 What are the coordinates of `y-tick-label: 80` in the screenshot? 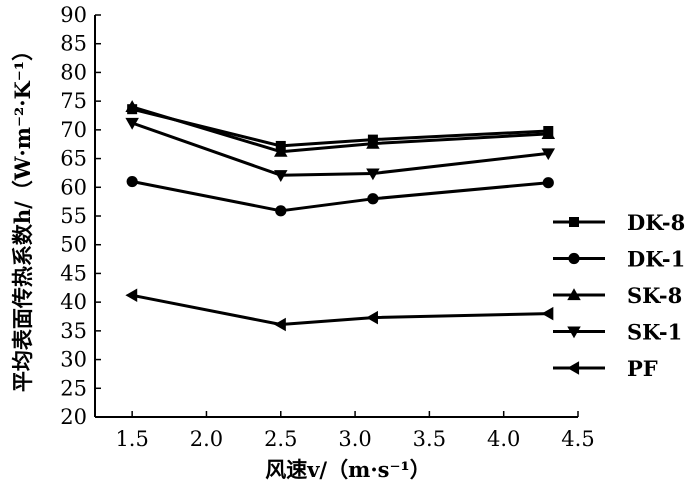 It's located at (73, 72).